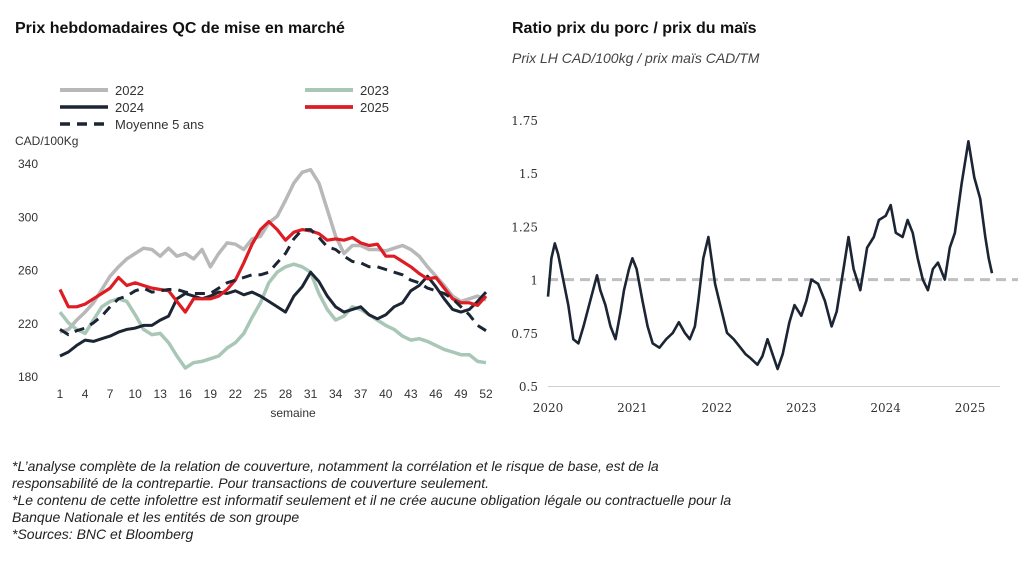 The width and height of the screenshot is (1024, 575). I want to click on right-x-tick-label: 2022, so click(717, 408).